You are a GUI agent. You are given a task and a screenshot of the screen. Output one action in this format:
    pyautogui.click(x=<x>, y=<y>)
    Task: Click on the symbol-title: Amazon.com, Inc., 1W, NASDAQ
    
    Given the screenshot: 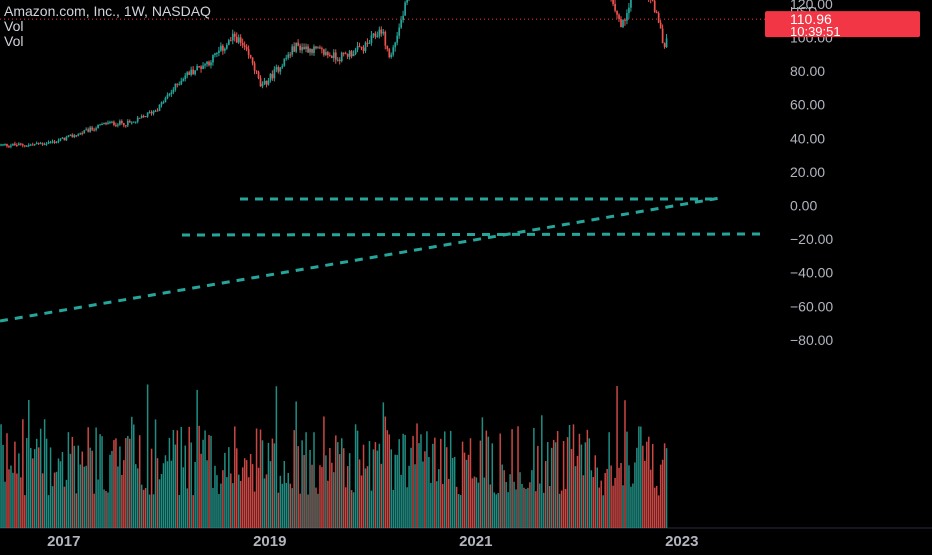 What is the action you would take?
    pyautogui.click(x=107, y=11)
    